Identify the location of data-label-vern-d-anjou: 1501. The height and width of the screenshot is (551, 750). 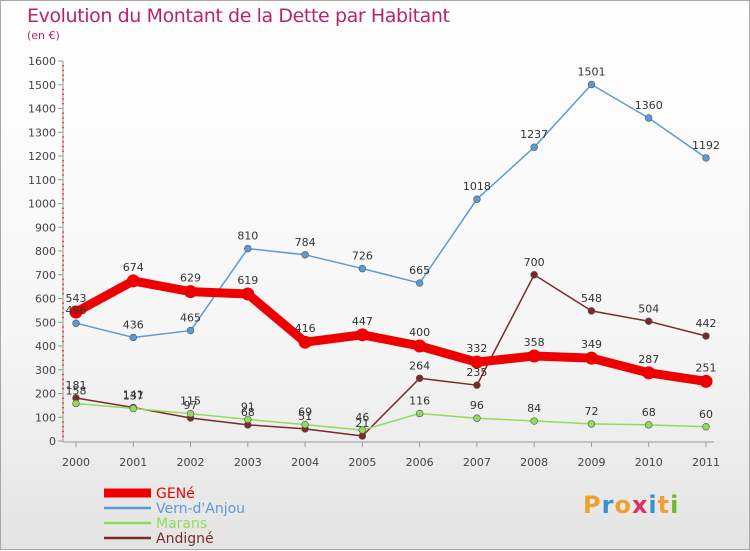
(591, 72).